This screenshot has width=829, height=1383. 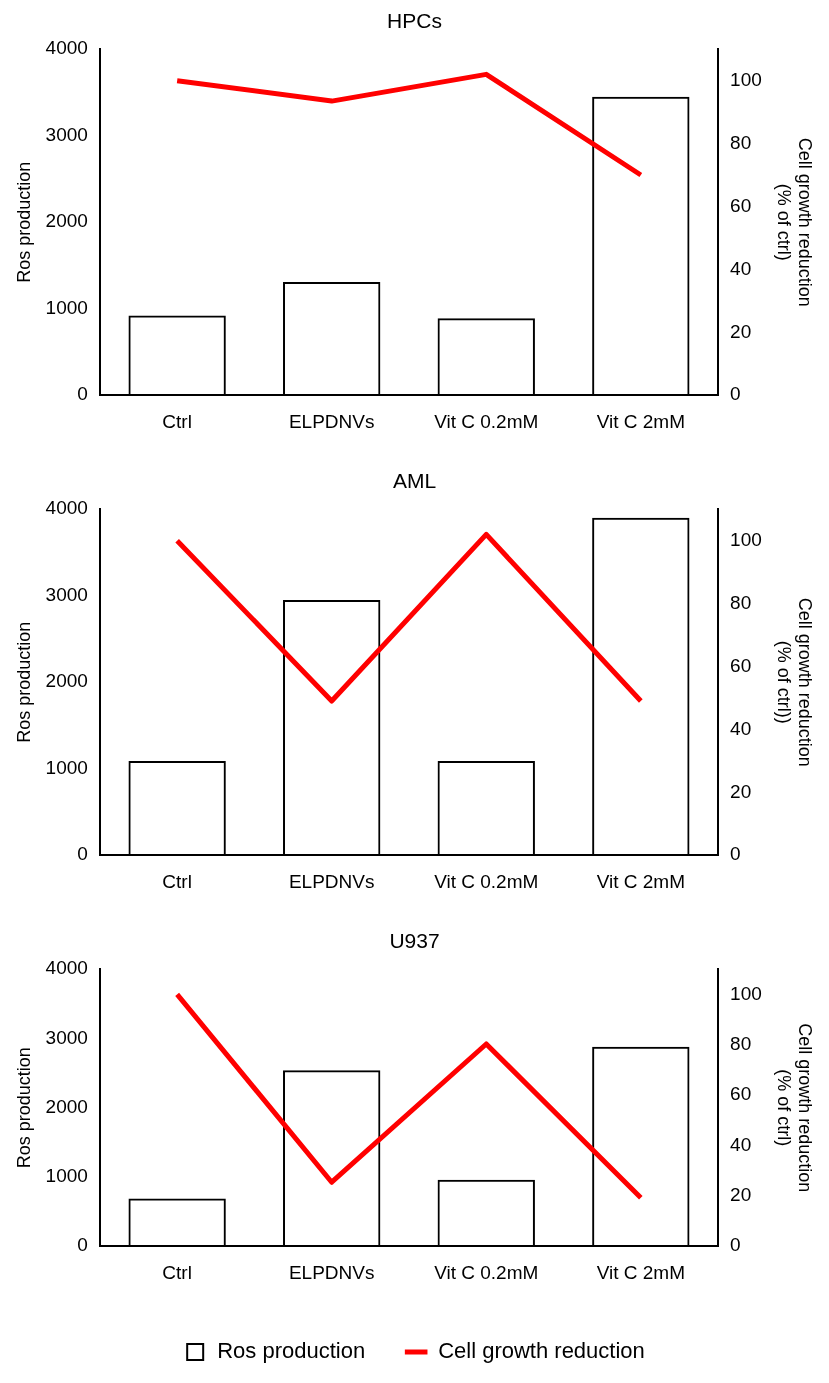 What do you see at coordinates (291, 1351) in the screenshot?
I see `legend-label: Ros production` at bounding box center [291, 1351].